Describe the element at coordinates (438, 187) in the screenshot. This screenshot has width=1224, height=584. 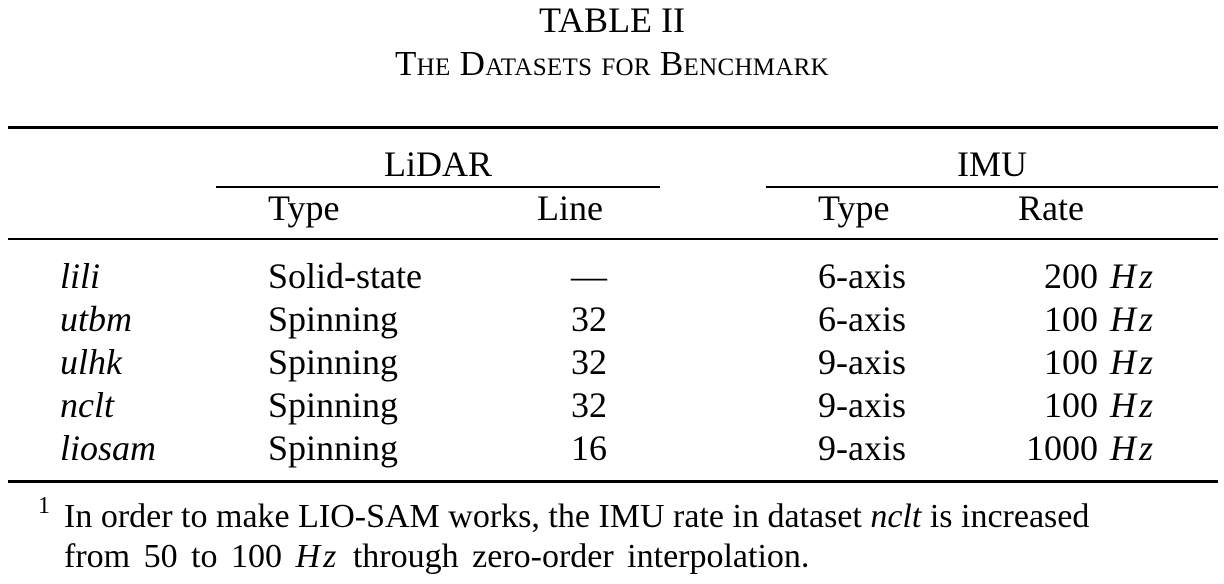
I see `lidar-group-rule` at that location.